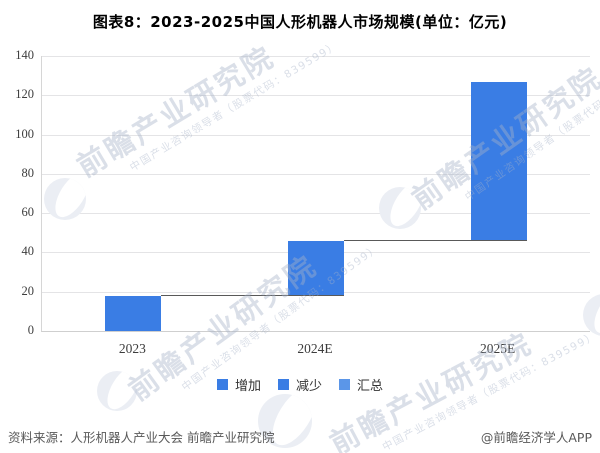 The image size is (600, 453). Describe the element at coordinates (536, 437) in the screenshot. I see `credit-text: @前瞻经济学人APP` at that location.